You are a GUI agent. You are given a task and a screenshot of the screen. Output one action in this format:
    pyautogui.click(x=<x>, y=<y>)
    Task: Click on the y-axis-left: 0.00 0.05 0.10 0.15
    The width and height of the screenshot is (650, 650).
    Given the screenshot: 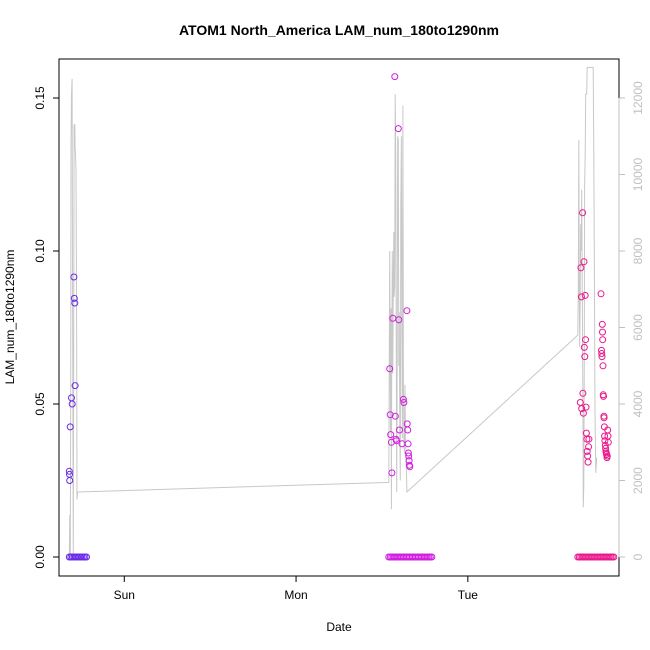 What is the action you would take?
    pyautogui.click(x=46, y=327)
    